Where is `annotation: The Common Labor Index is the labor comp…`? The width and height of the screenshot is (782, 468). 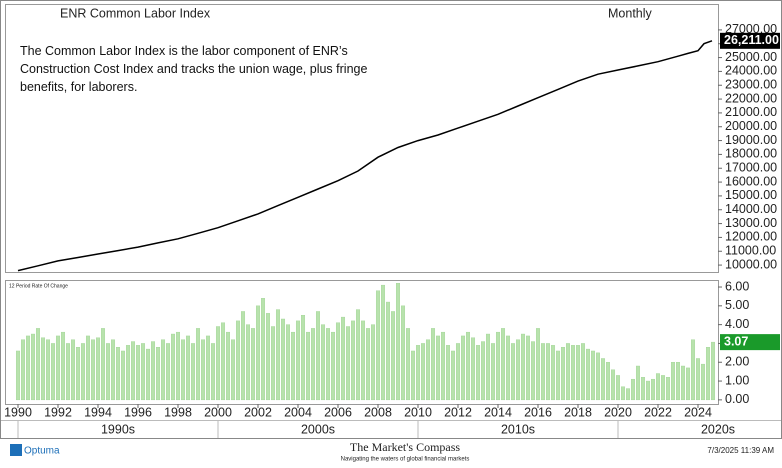
annotation: The Common Labor Index is the labor comp… is located at coordinates (194, 69).